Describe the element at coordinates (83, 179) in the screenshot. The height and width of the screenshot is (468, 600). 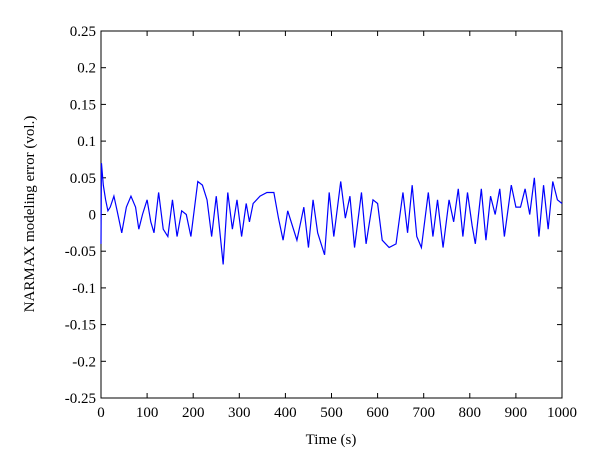
I see `y-tick-label: 0.05` at that location.